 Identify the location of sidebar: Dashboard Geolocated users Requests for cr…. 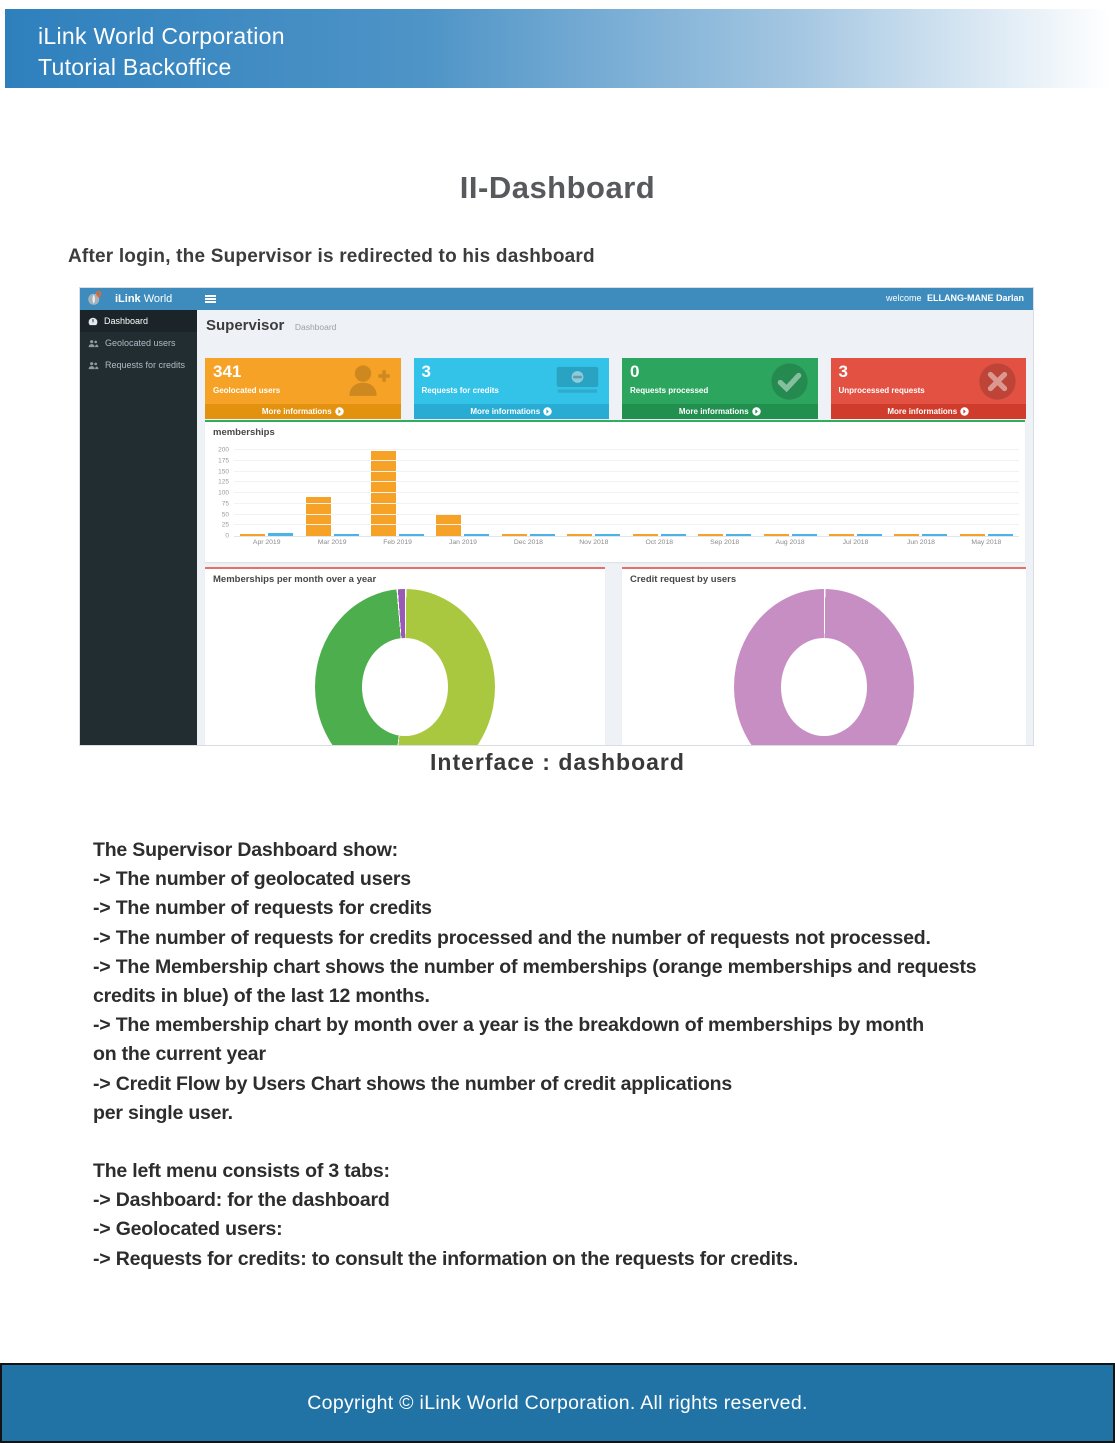
(138, 527).